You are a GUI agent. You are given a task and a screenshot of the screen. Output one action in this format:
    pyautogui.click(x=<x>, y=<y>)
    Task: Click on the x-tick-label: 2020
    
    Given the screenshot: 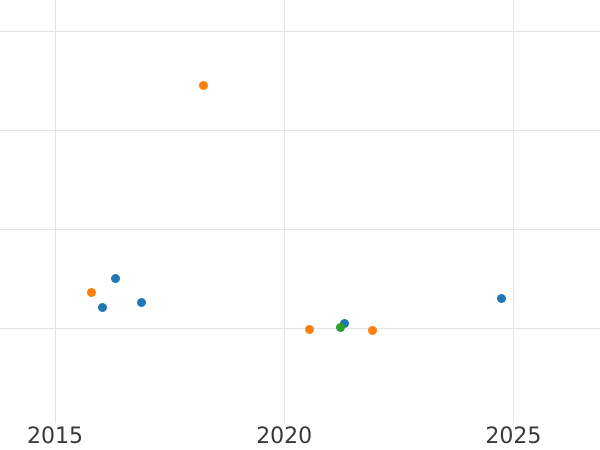 What is the action you would take?
    pyautogui.click(x=284, y=436)
    